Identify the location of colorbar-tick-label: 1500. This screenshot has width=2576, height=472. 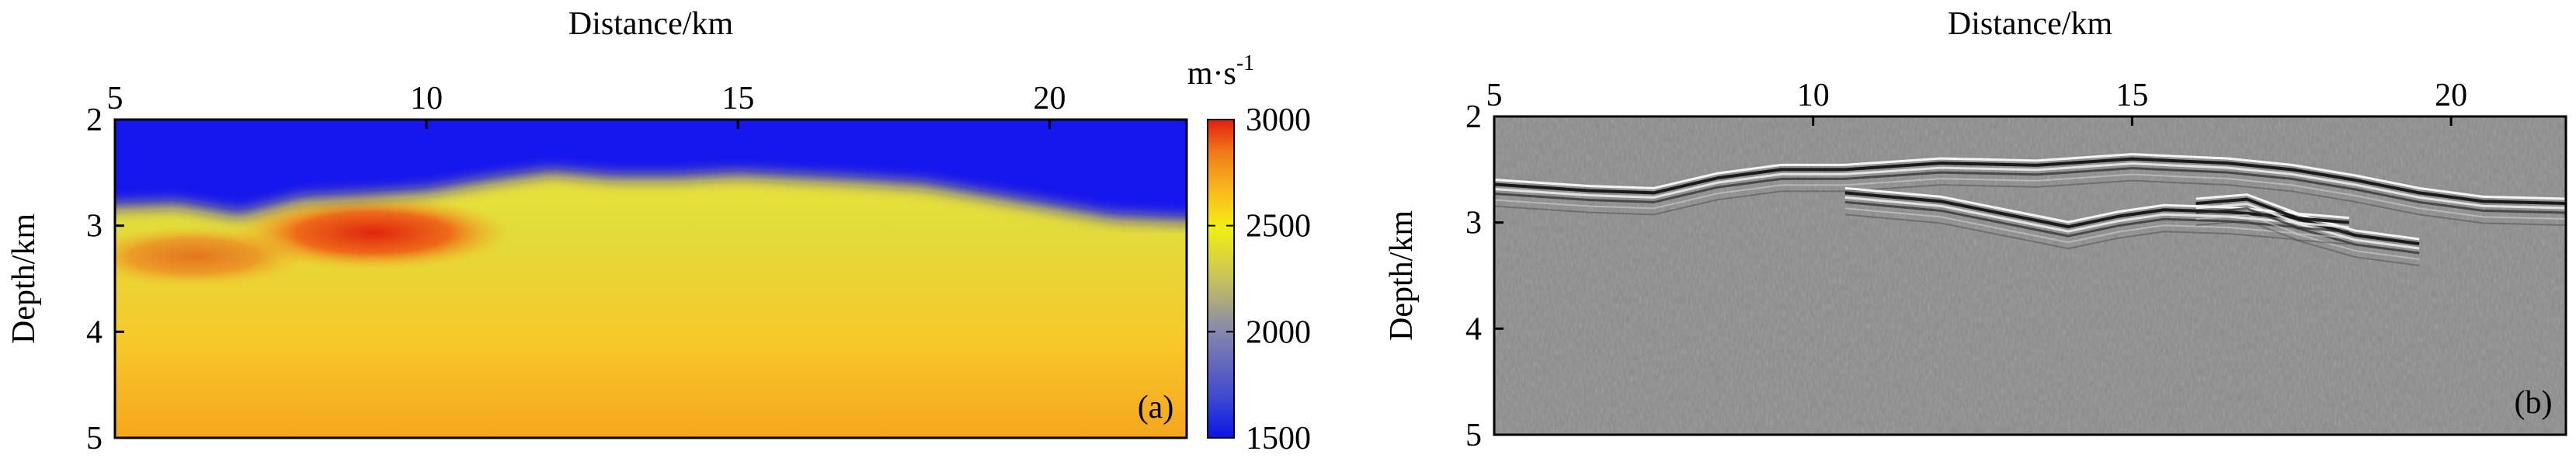
(1278, 438).